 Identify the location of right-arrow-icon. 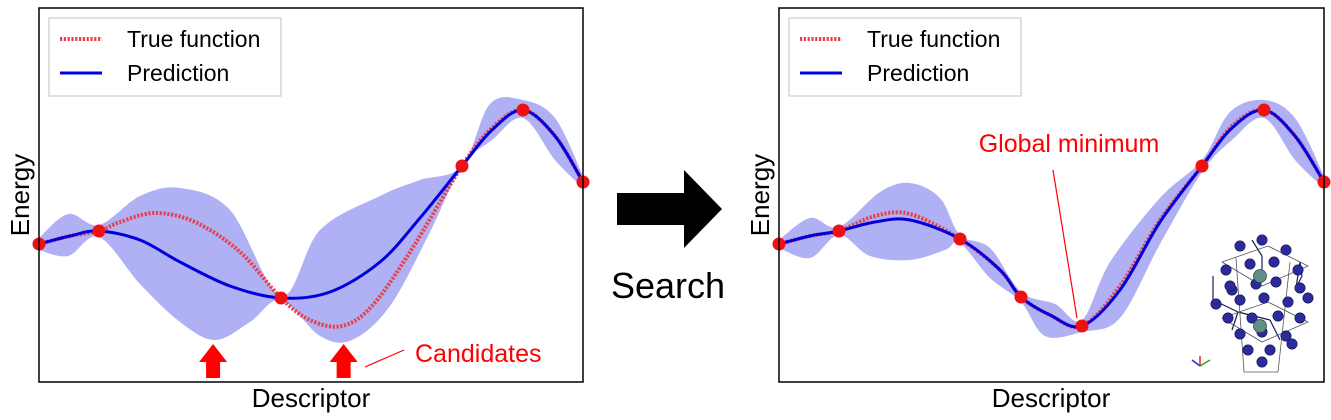
(669, 209).